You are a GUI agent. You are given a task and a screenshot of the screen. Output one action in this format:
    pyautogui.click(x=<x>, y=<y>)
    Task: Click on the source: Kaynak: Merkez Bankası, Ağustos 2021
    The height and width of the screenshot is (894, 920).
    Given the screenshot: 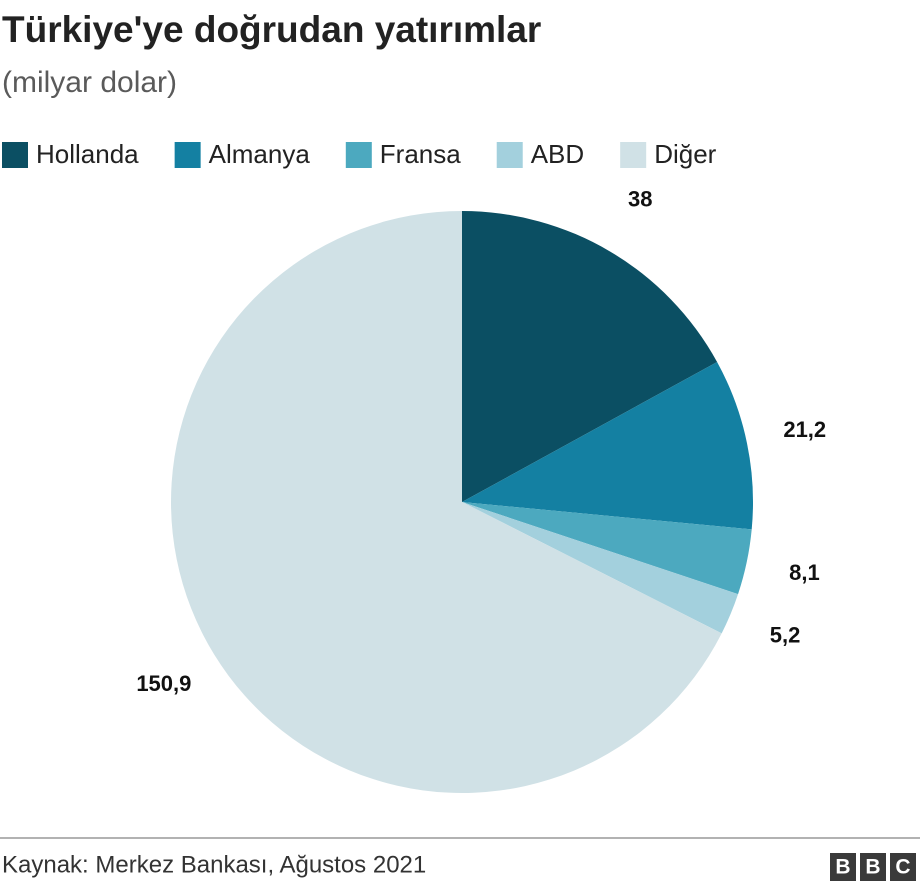 What is the action you would take?
    pyautogui.click(x=214, y=864)
    